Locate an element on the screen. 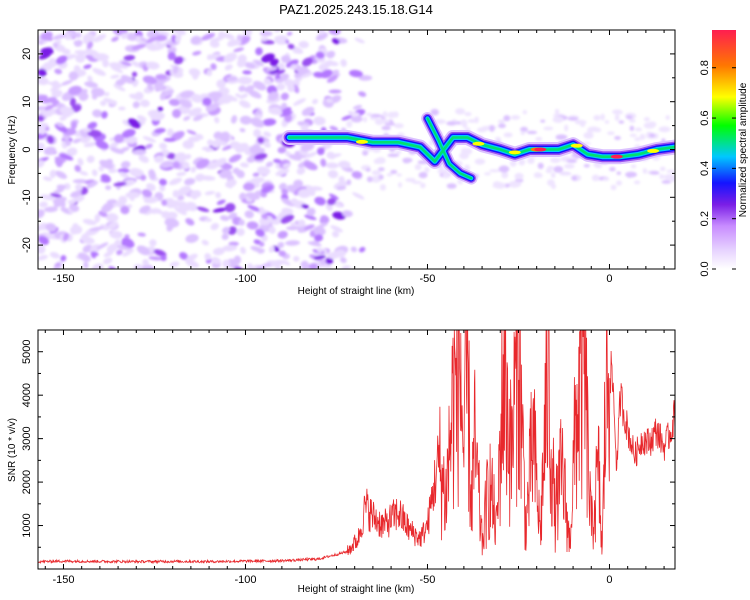  spectrogram-y-tick-label: 10 is located at coordinates (27, 102).